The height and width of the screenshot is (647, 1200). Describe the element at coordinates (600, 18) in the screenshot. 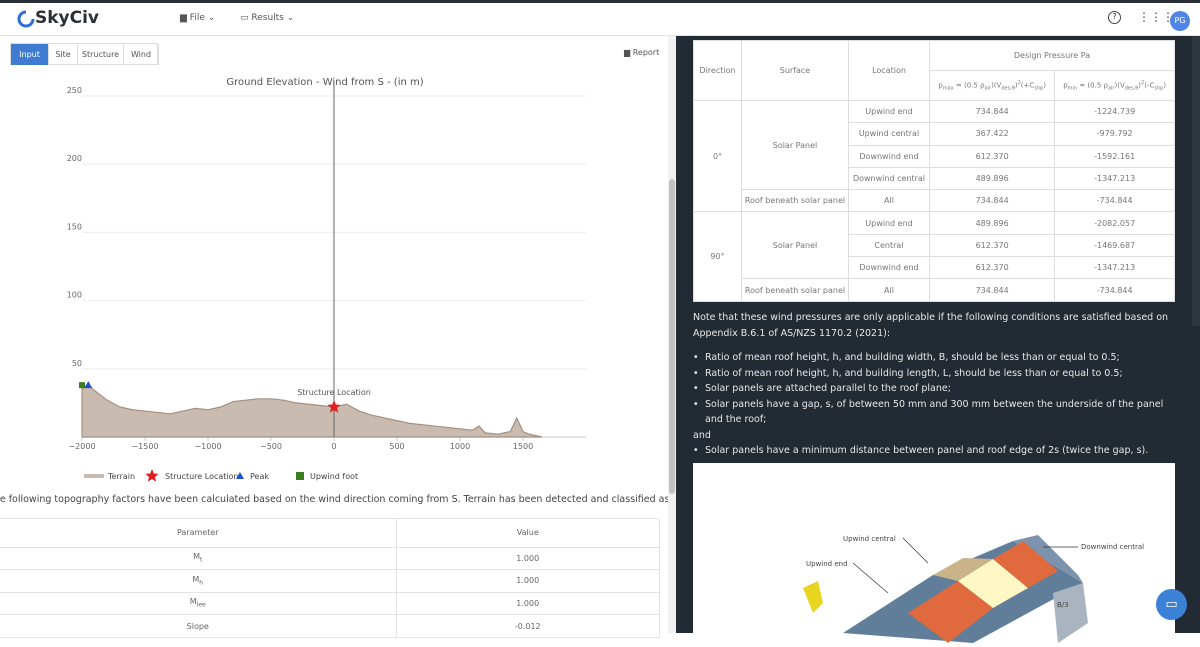

I see `top-bar: SkyCiv ▆ File ⌄ ▭ Results ⌄ ? ⋮⋮⋮ PG` at that location.